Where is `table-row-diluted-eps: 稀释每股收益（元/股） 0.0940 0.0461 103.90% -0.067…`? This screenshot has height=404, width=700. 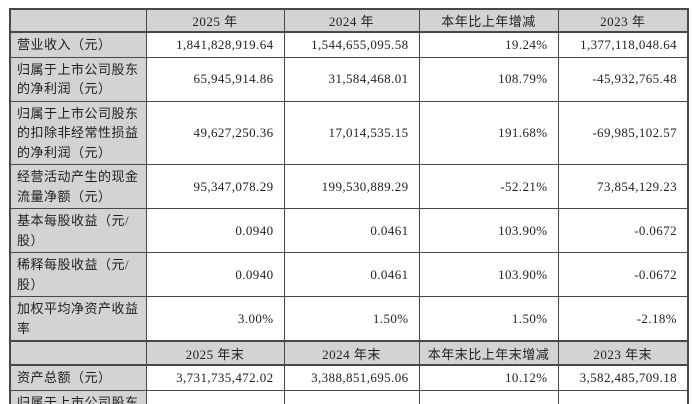
table-row-diluted-eps: 稀释每股收益（元/股） 0.0940 0.0461 103.90% -0.067… is located at coordinates (349, 274).